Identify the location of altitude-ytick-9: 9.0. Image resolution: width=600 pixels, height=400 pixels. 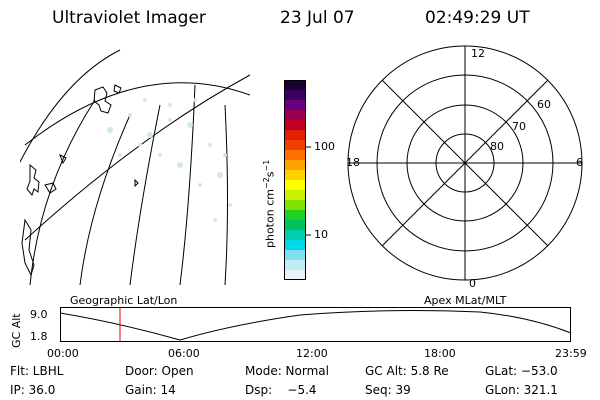
(39, 314).